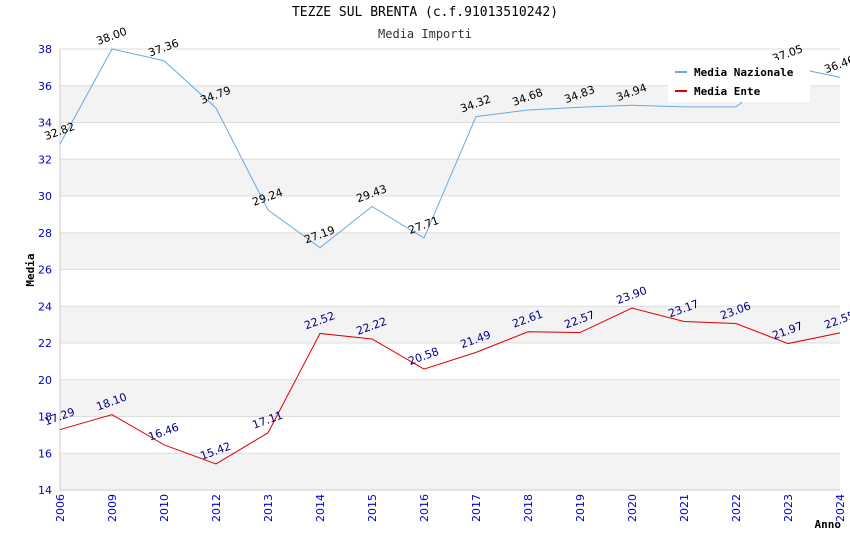  What do you see at coordinates (112, 36) in the screenshot?
I see `data-label: 38.00` at bounding box center [112, 36].